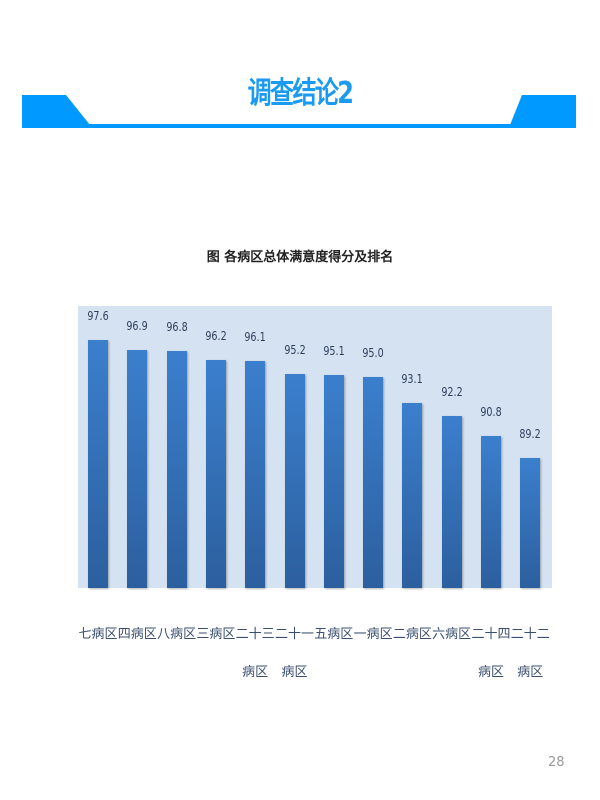 Image resolution: width=600 pixels, height=800 pixels. I want to click on banner-left-block, so click(56, 110).